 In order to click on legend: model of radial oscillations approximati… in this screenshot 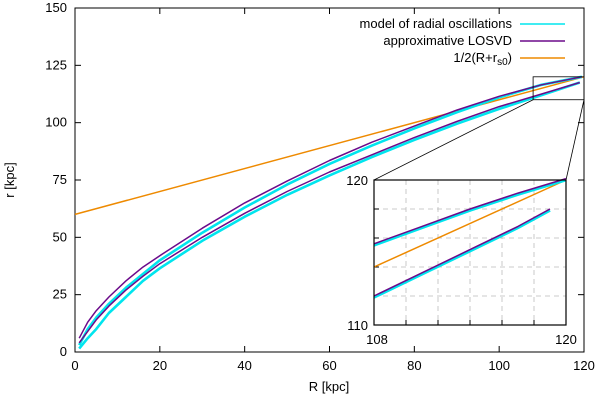, I will do `click(462, 42)`.